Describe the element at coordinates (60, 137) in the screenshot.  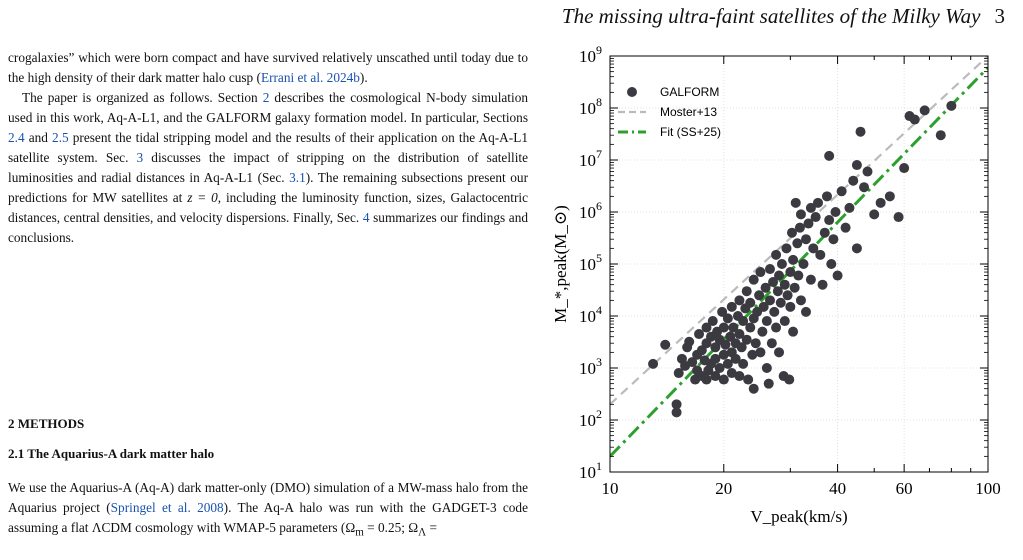
I see `section-ref-link: 2.5` at that location.